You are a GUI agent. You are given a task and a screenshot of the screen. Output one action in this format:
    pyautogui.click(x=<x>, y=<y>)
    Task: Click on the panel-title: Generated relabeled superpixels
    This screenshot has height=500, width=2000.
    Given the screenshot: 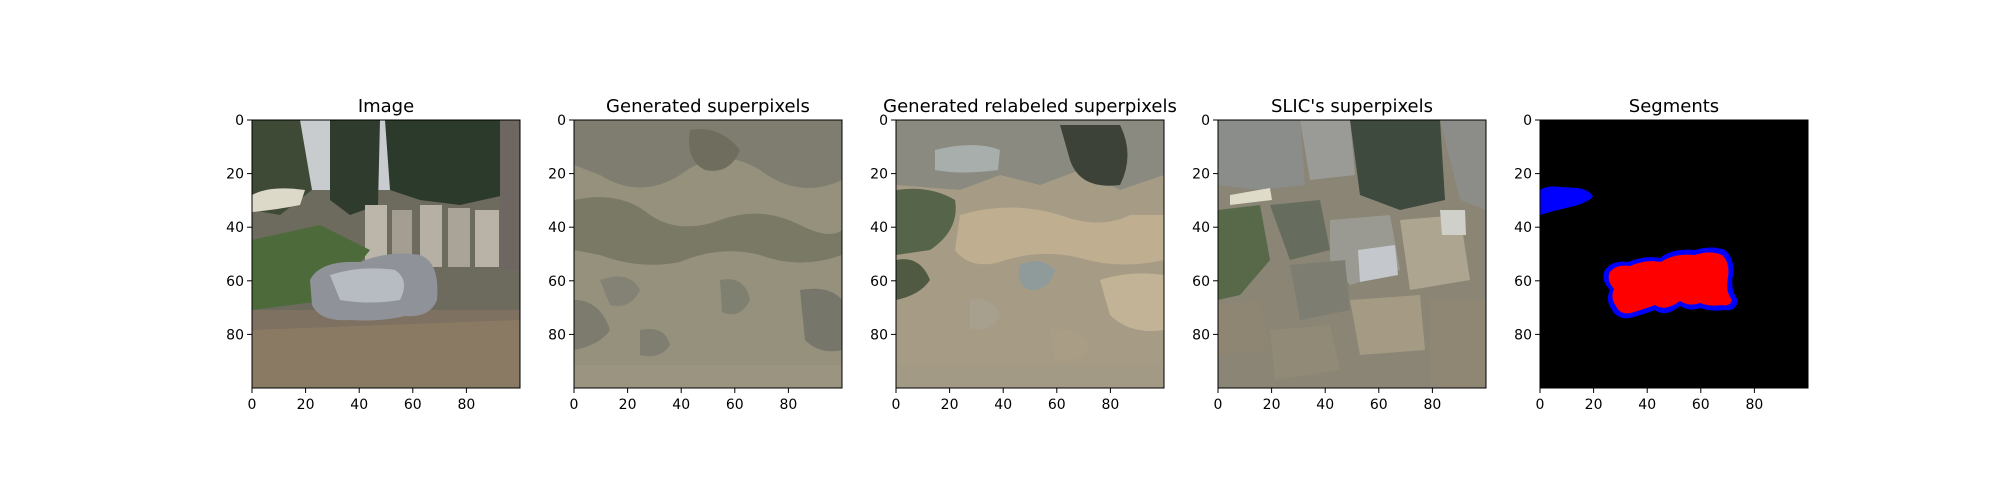 What is the action you would take?
    pyautogui.click(x=1030, y=106)
    